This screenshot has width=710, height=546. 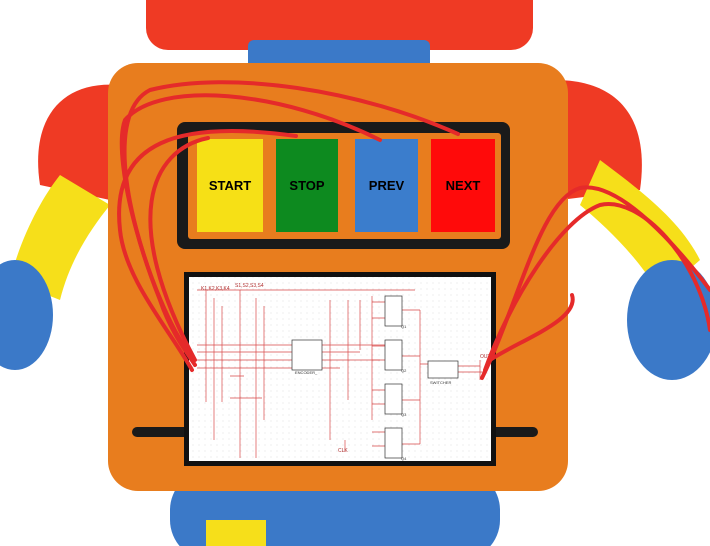 I want to click on robot-head, so click(x=339, y=25).